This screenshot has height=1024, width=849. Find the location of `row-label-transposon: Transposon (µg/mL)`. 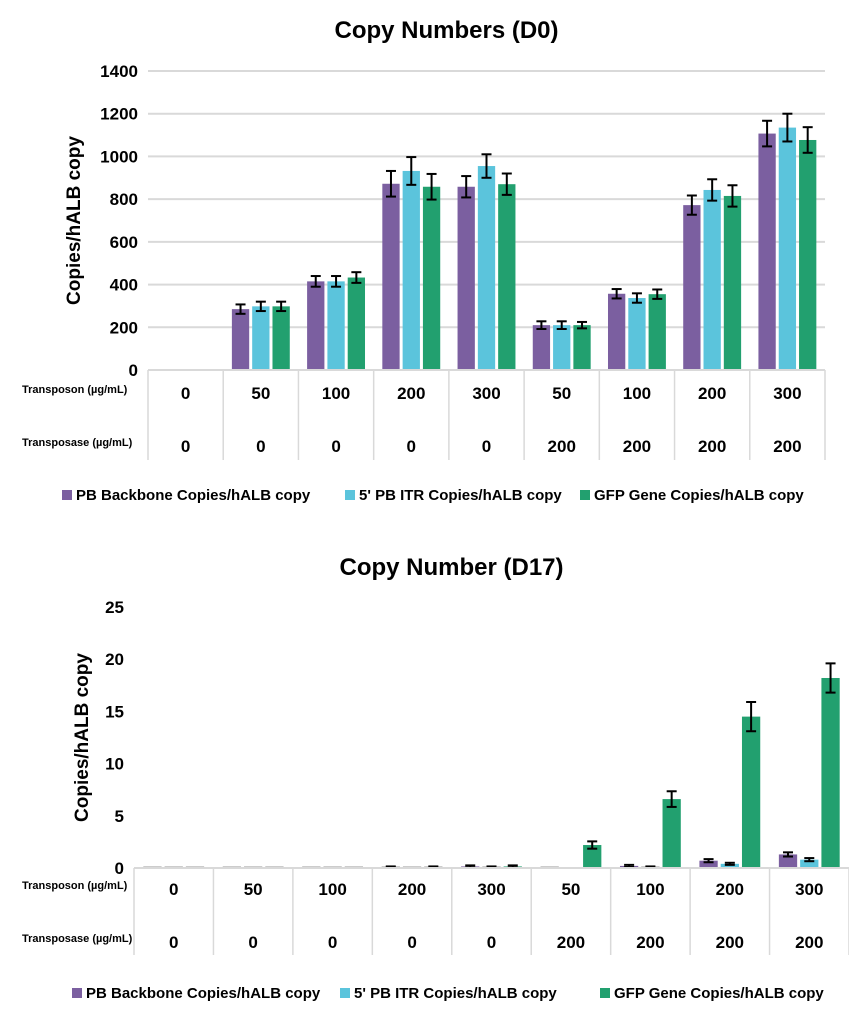

row-label-transposon: Transposon (µg/mL) is located at coordinates (75, 390).